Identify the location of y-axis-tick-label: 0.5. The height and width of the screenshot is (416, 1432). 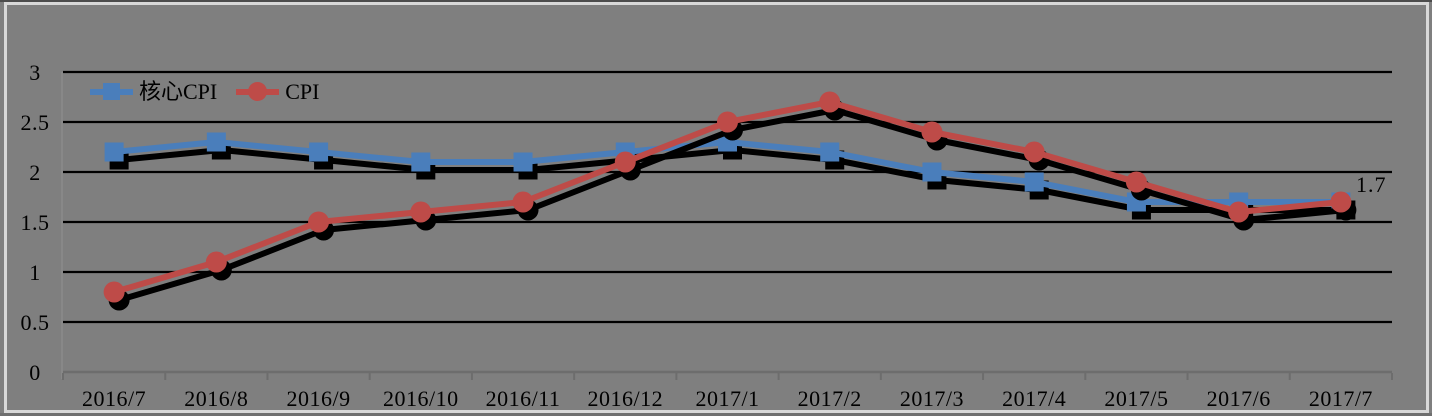
(35, 322).